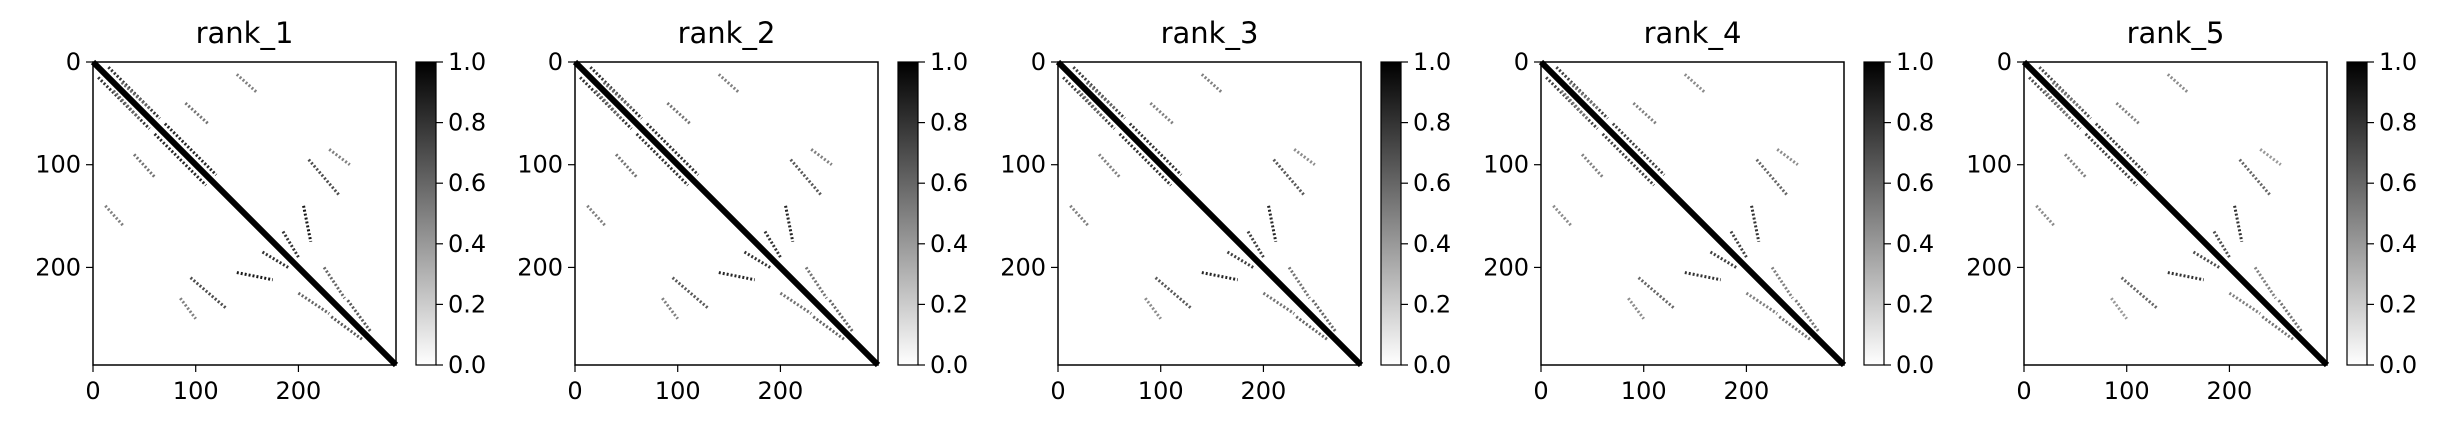 The width and height of the screenshot is (2437, 432). Describe the element at coordinates (2176, 33) in the screenshot. I see `chart-title: rank_5` at that location.